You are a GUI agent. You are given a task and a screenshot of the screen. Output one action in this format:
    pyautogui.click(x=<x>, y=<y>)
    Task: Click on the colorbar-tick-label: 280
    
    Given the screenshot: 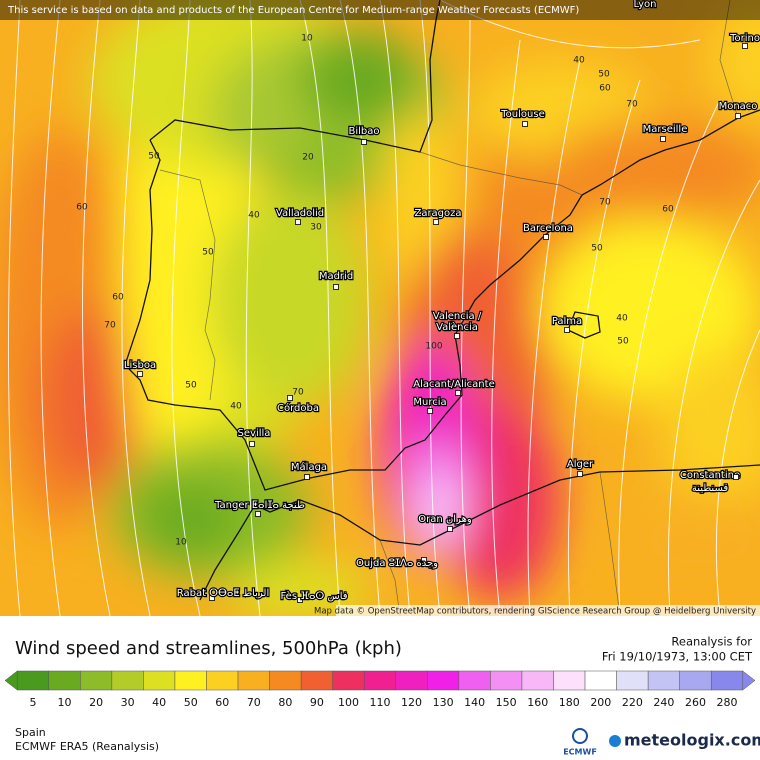 What is the action you would take?
    pyautogui.click(x=727, y=702)
    